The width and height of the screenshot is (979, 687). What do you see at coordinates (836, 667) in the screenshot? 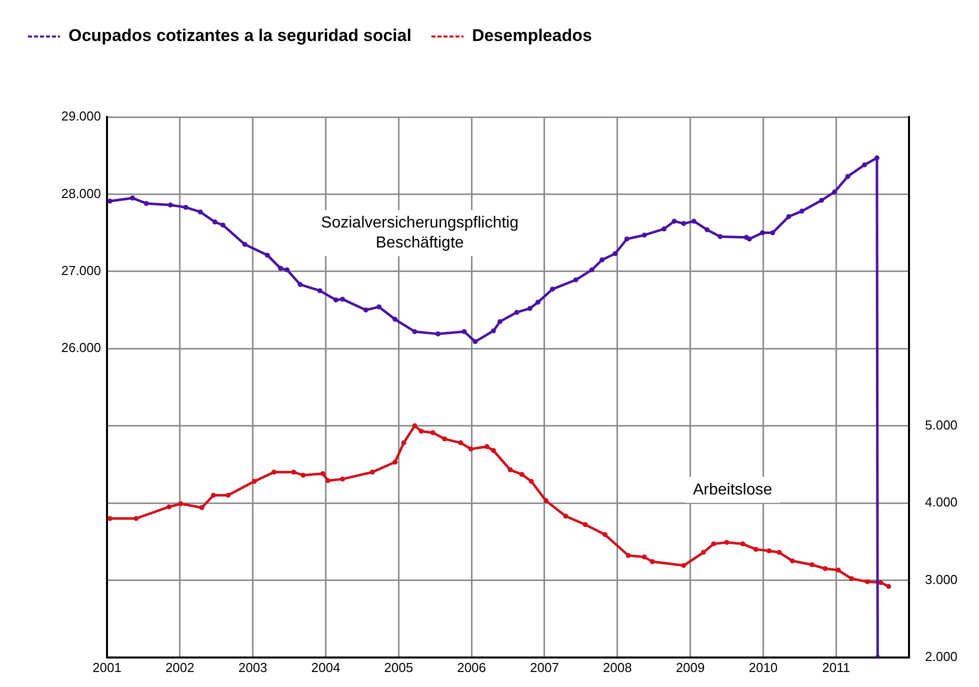
I see `x-tick-label: 2011` at bounding box center [836, 667].